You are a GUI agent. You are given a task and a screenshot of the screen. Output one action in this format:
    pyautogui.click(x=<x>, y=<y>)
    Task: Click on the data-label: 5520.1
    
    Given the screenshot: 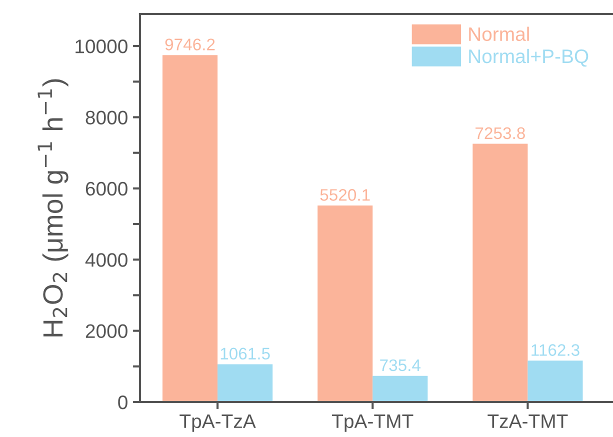 What is the action you would take?
    pyautogui.click(x=345, y=195)
    